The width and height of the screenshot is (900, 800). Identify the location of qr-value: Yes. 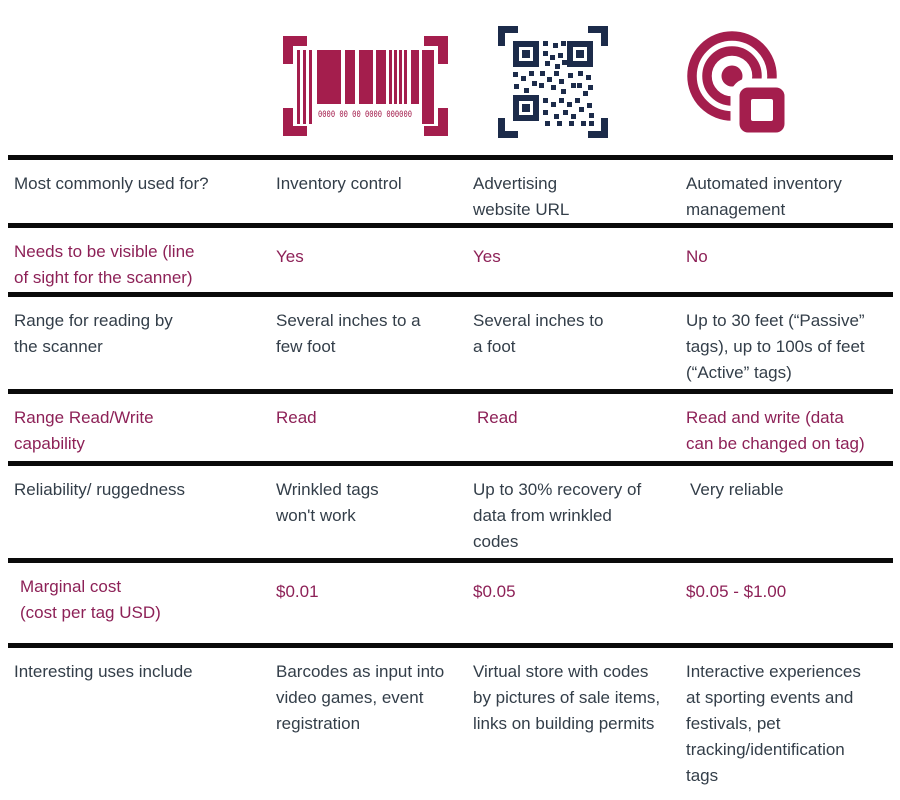
(487, 256).